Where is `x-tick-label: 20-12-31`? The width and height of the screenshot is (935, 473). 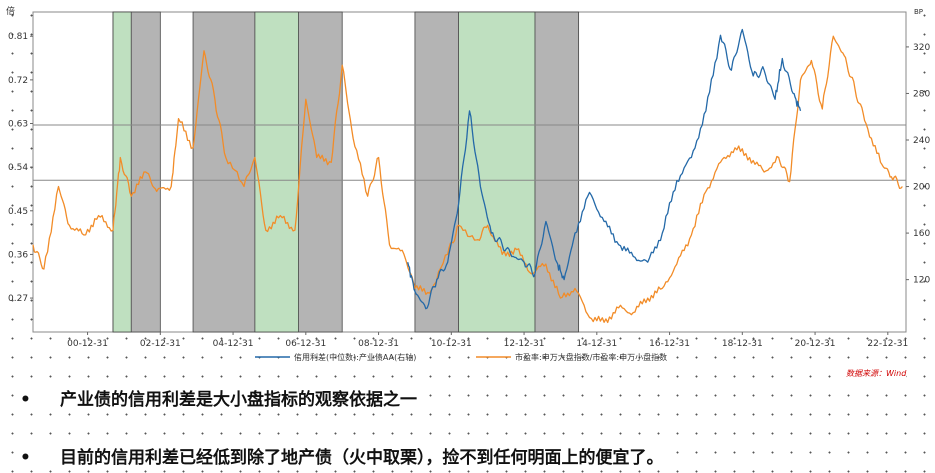 x-tick-label: 20-12-31 is located at coordinates (815, 344).